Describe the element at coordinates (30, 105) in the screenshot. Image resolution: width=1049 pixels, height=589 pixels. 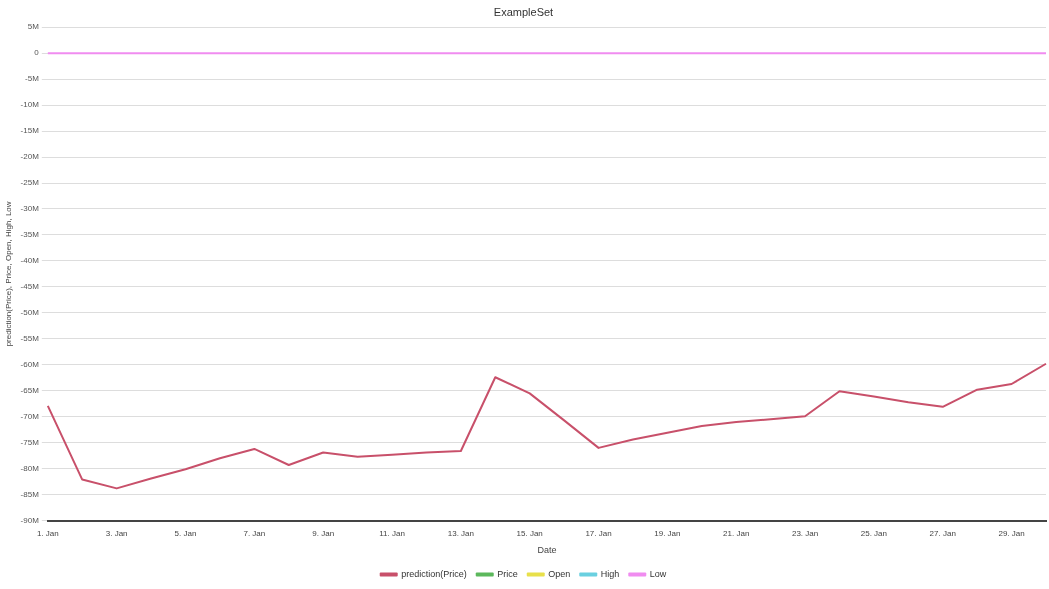
I see `y-tick-label: -10M` at that location.